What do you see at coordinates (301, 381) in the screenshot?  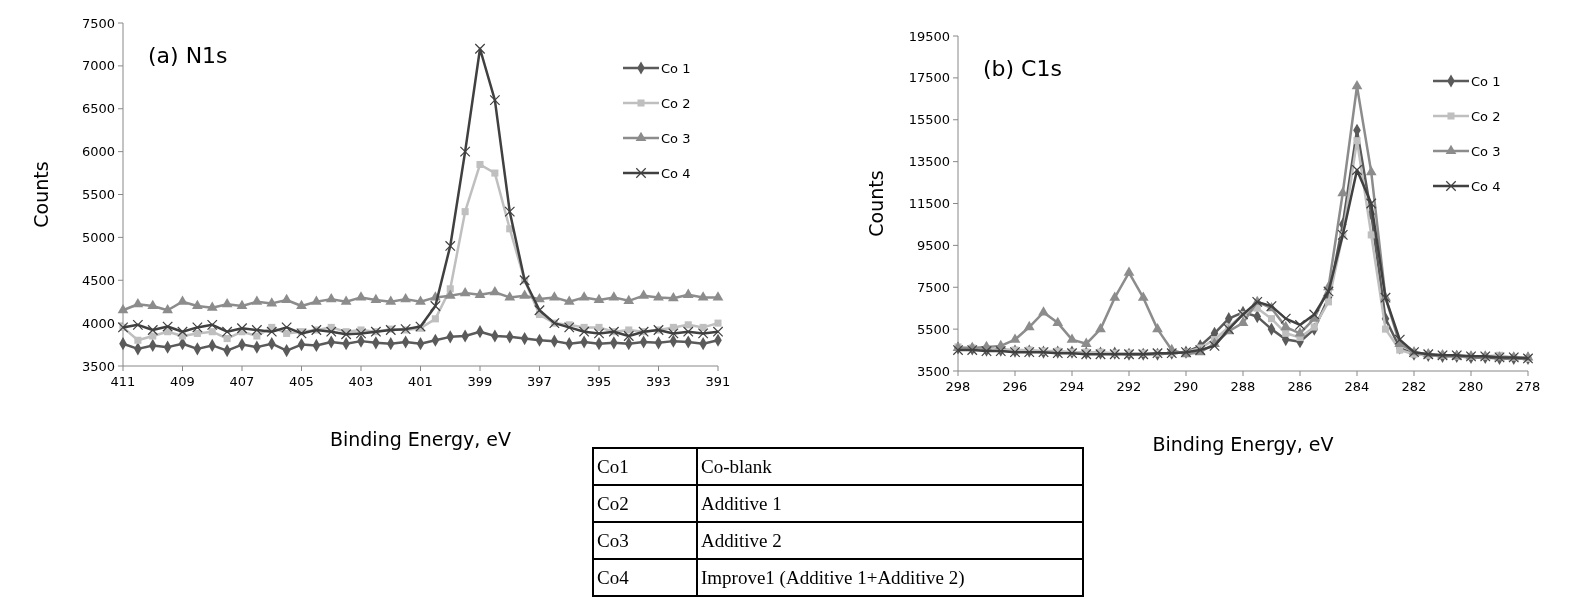 I see `x-tick-label: 405` at bounding box center [301, 381].